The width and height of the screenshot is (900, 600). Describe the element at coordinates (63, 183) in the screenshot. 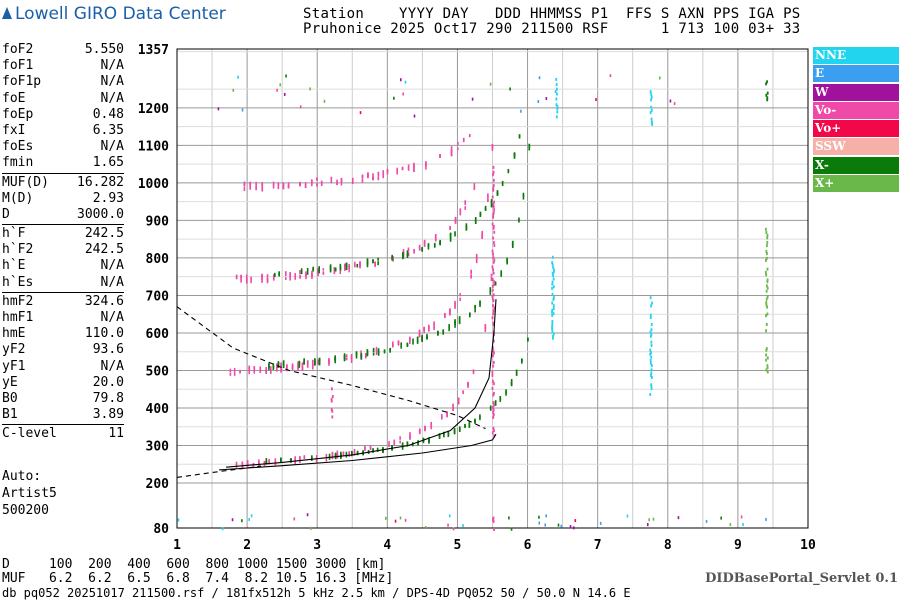

I see `param-row: MUF(D) 16.282` at that location.